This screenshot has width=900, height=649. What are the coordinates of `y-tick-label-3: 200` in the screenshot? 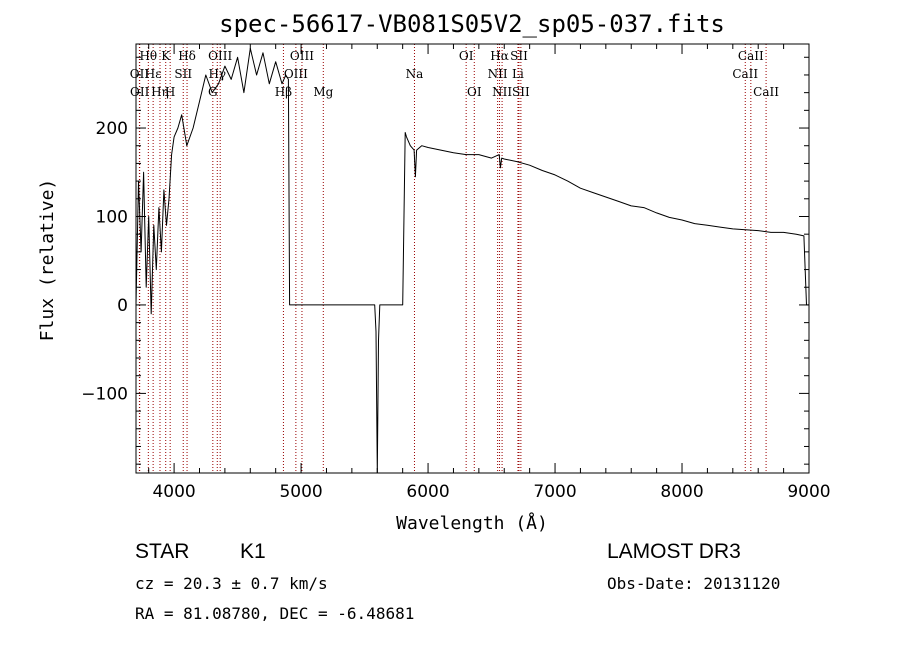 It's located at (112, 129).